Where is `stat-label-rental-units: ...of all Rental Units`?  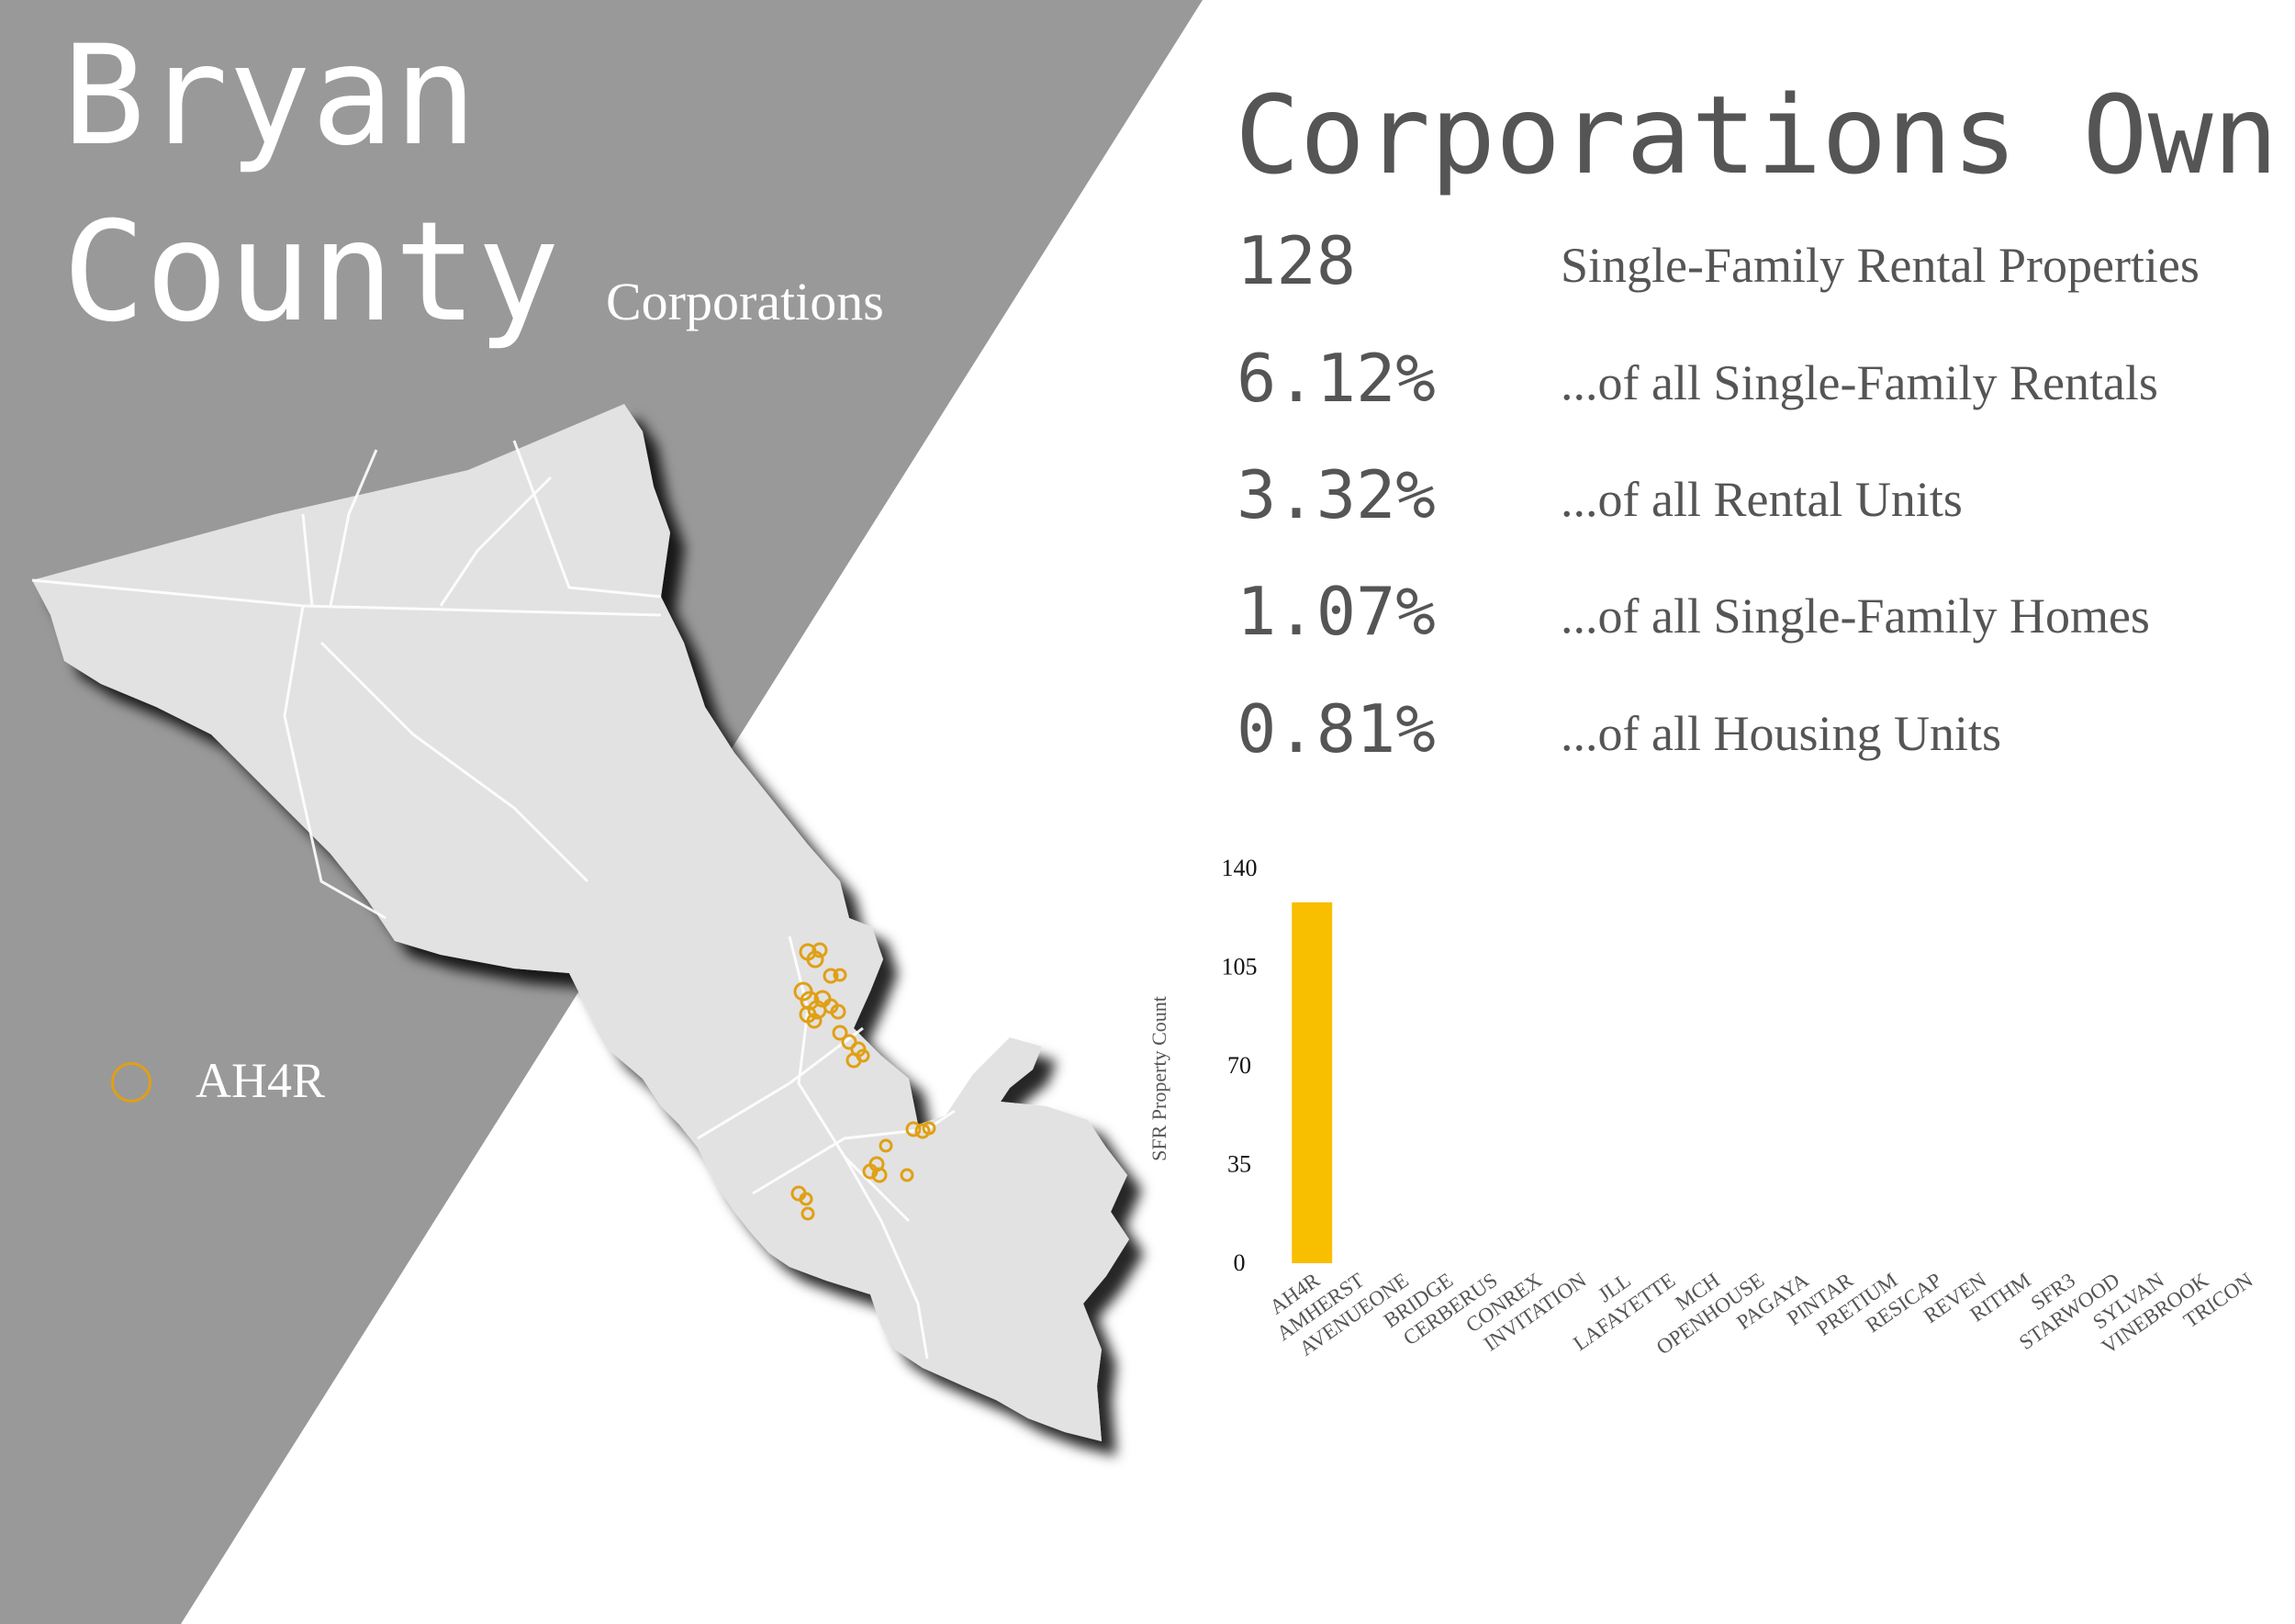
stat-label-rental-units: ...of all Rental Units is located at coordinates (1762, 499).